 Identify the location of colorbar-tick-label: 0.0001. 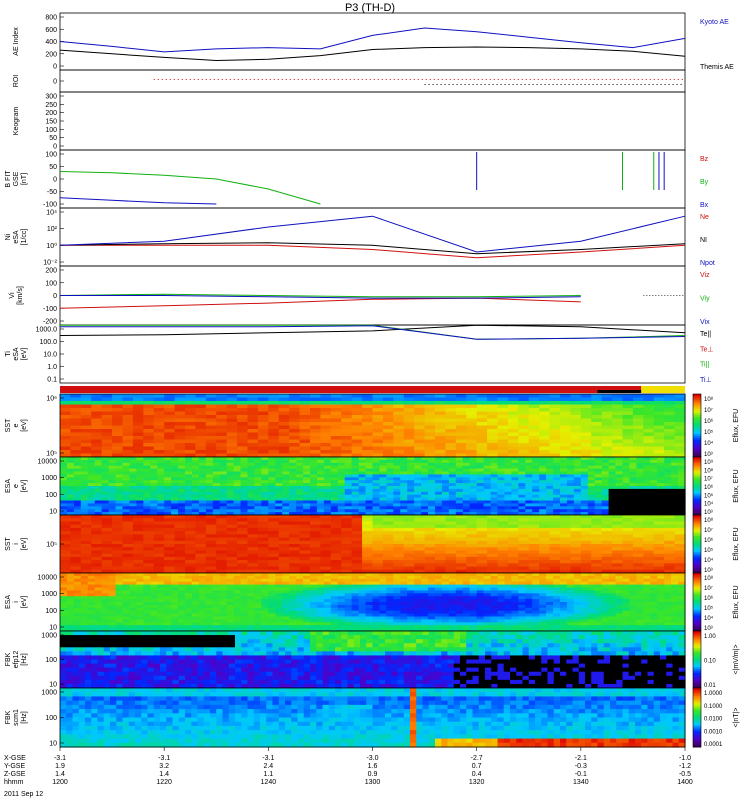
(713, 745).